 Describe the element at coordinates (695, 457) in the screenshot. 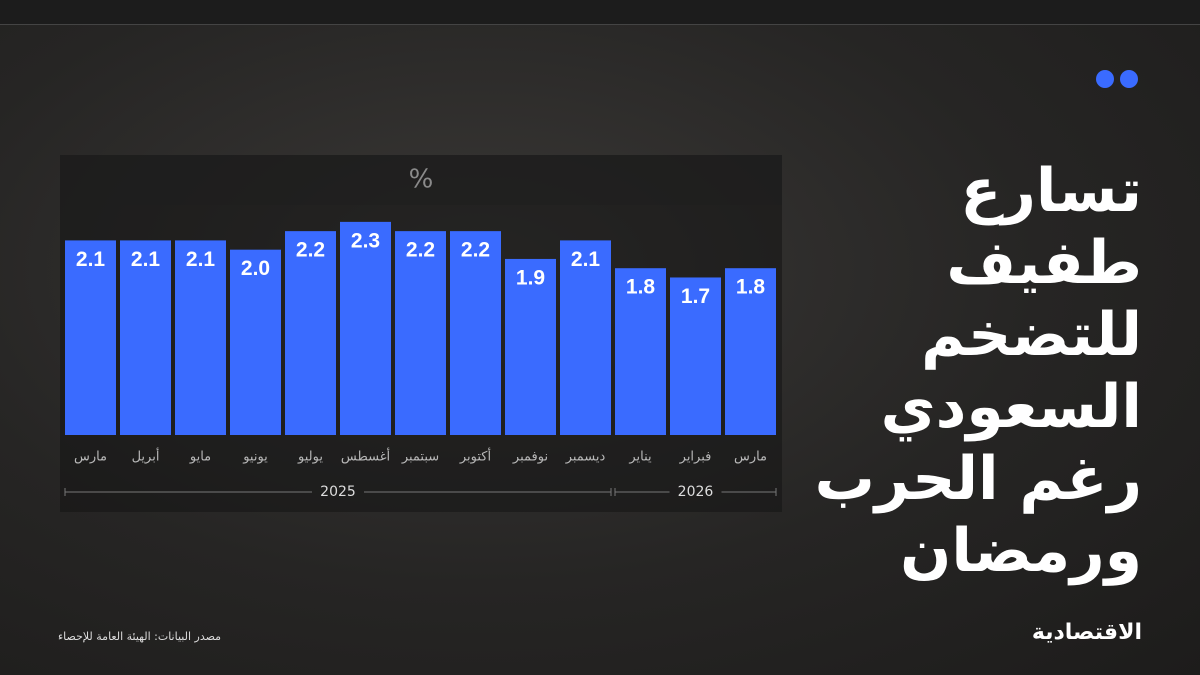

I see `x-tick-label: فبراير` at that location.